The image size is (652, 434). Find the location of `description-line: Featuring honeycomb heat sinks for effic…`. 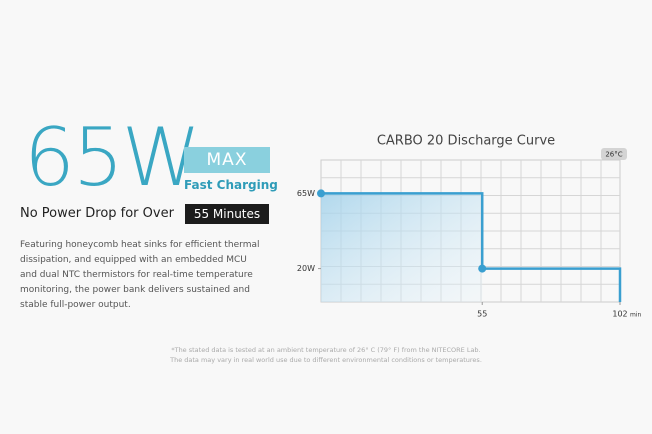

description-line: Featuring honeycomb heat sinks for effic… is located at coordinates (140, 245).